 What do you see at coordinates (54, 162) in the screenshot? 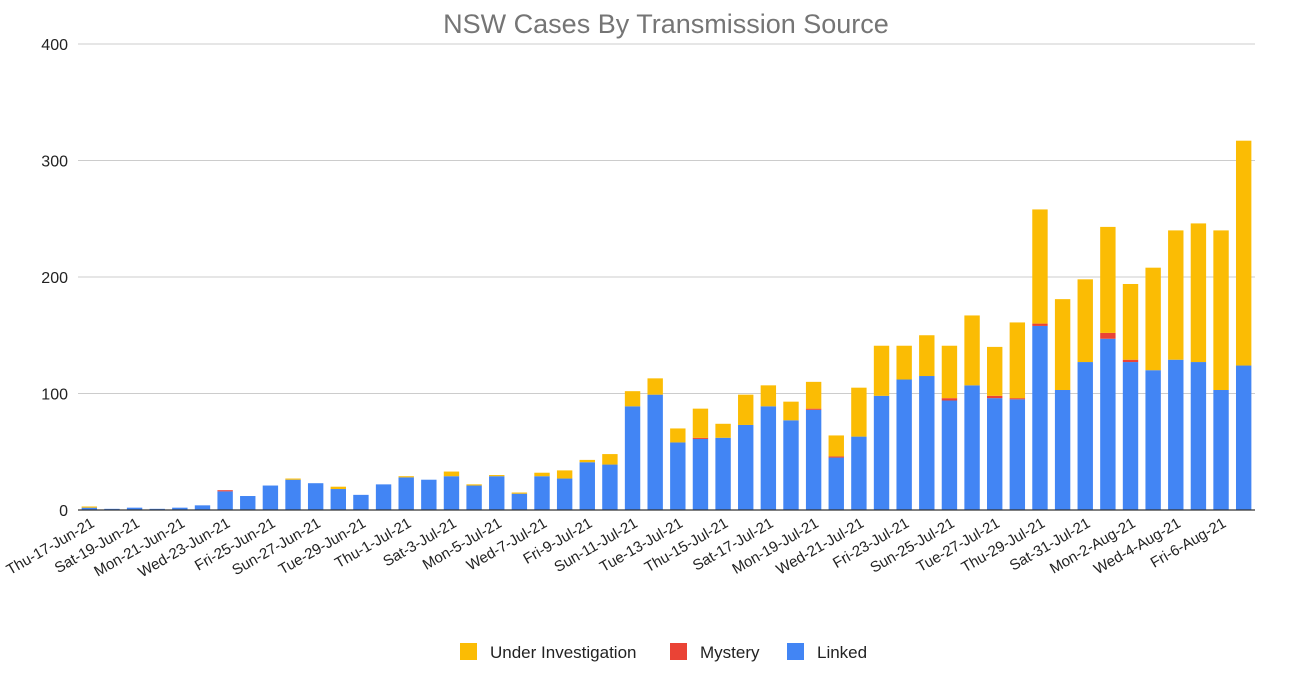
I see `y-tick-label: 300` at bounding box center [54, 162].